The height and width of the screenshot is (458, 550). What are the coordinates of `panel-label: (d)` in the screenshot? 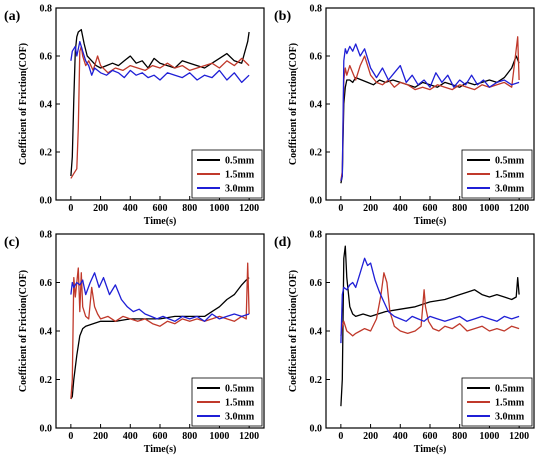 It's located at (282, 242).